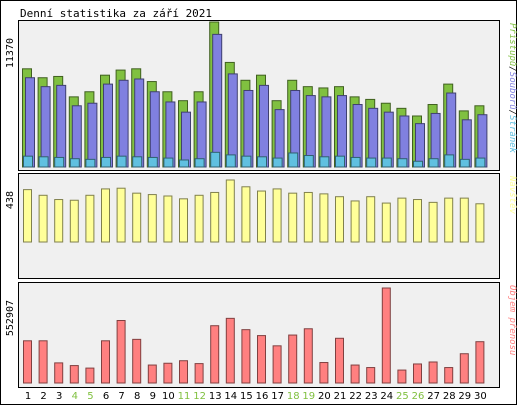 This screenshot has width=517, height=405. I want to click on x-tick-label: 19, so click(308, 396).